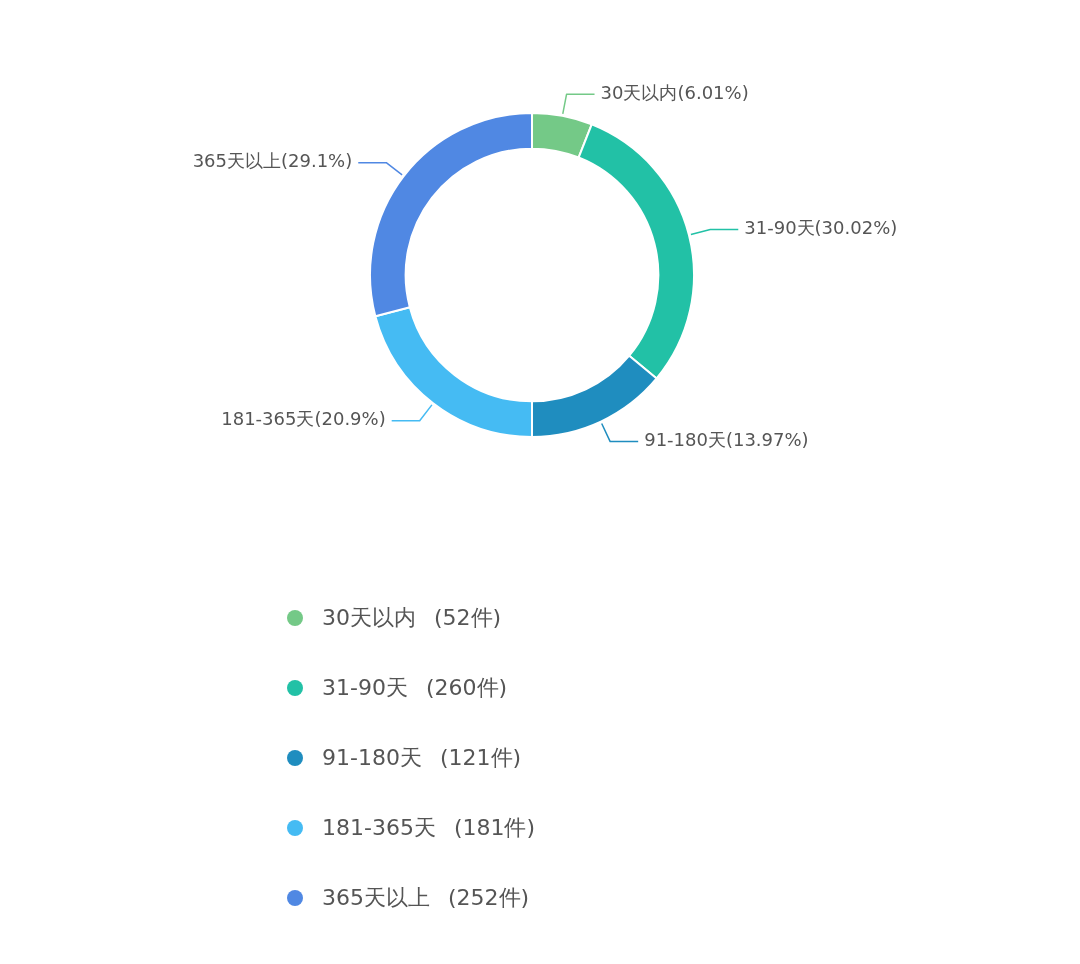  I want to click on text: (260件), so click(466, 688).